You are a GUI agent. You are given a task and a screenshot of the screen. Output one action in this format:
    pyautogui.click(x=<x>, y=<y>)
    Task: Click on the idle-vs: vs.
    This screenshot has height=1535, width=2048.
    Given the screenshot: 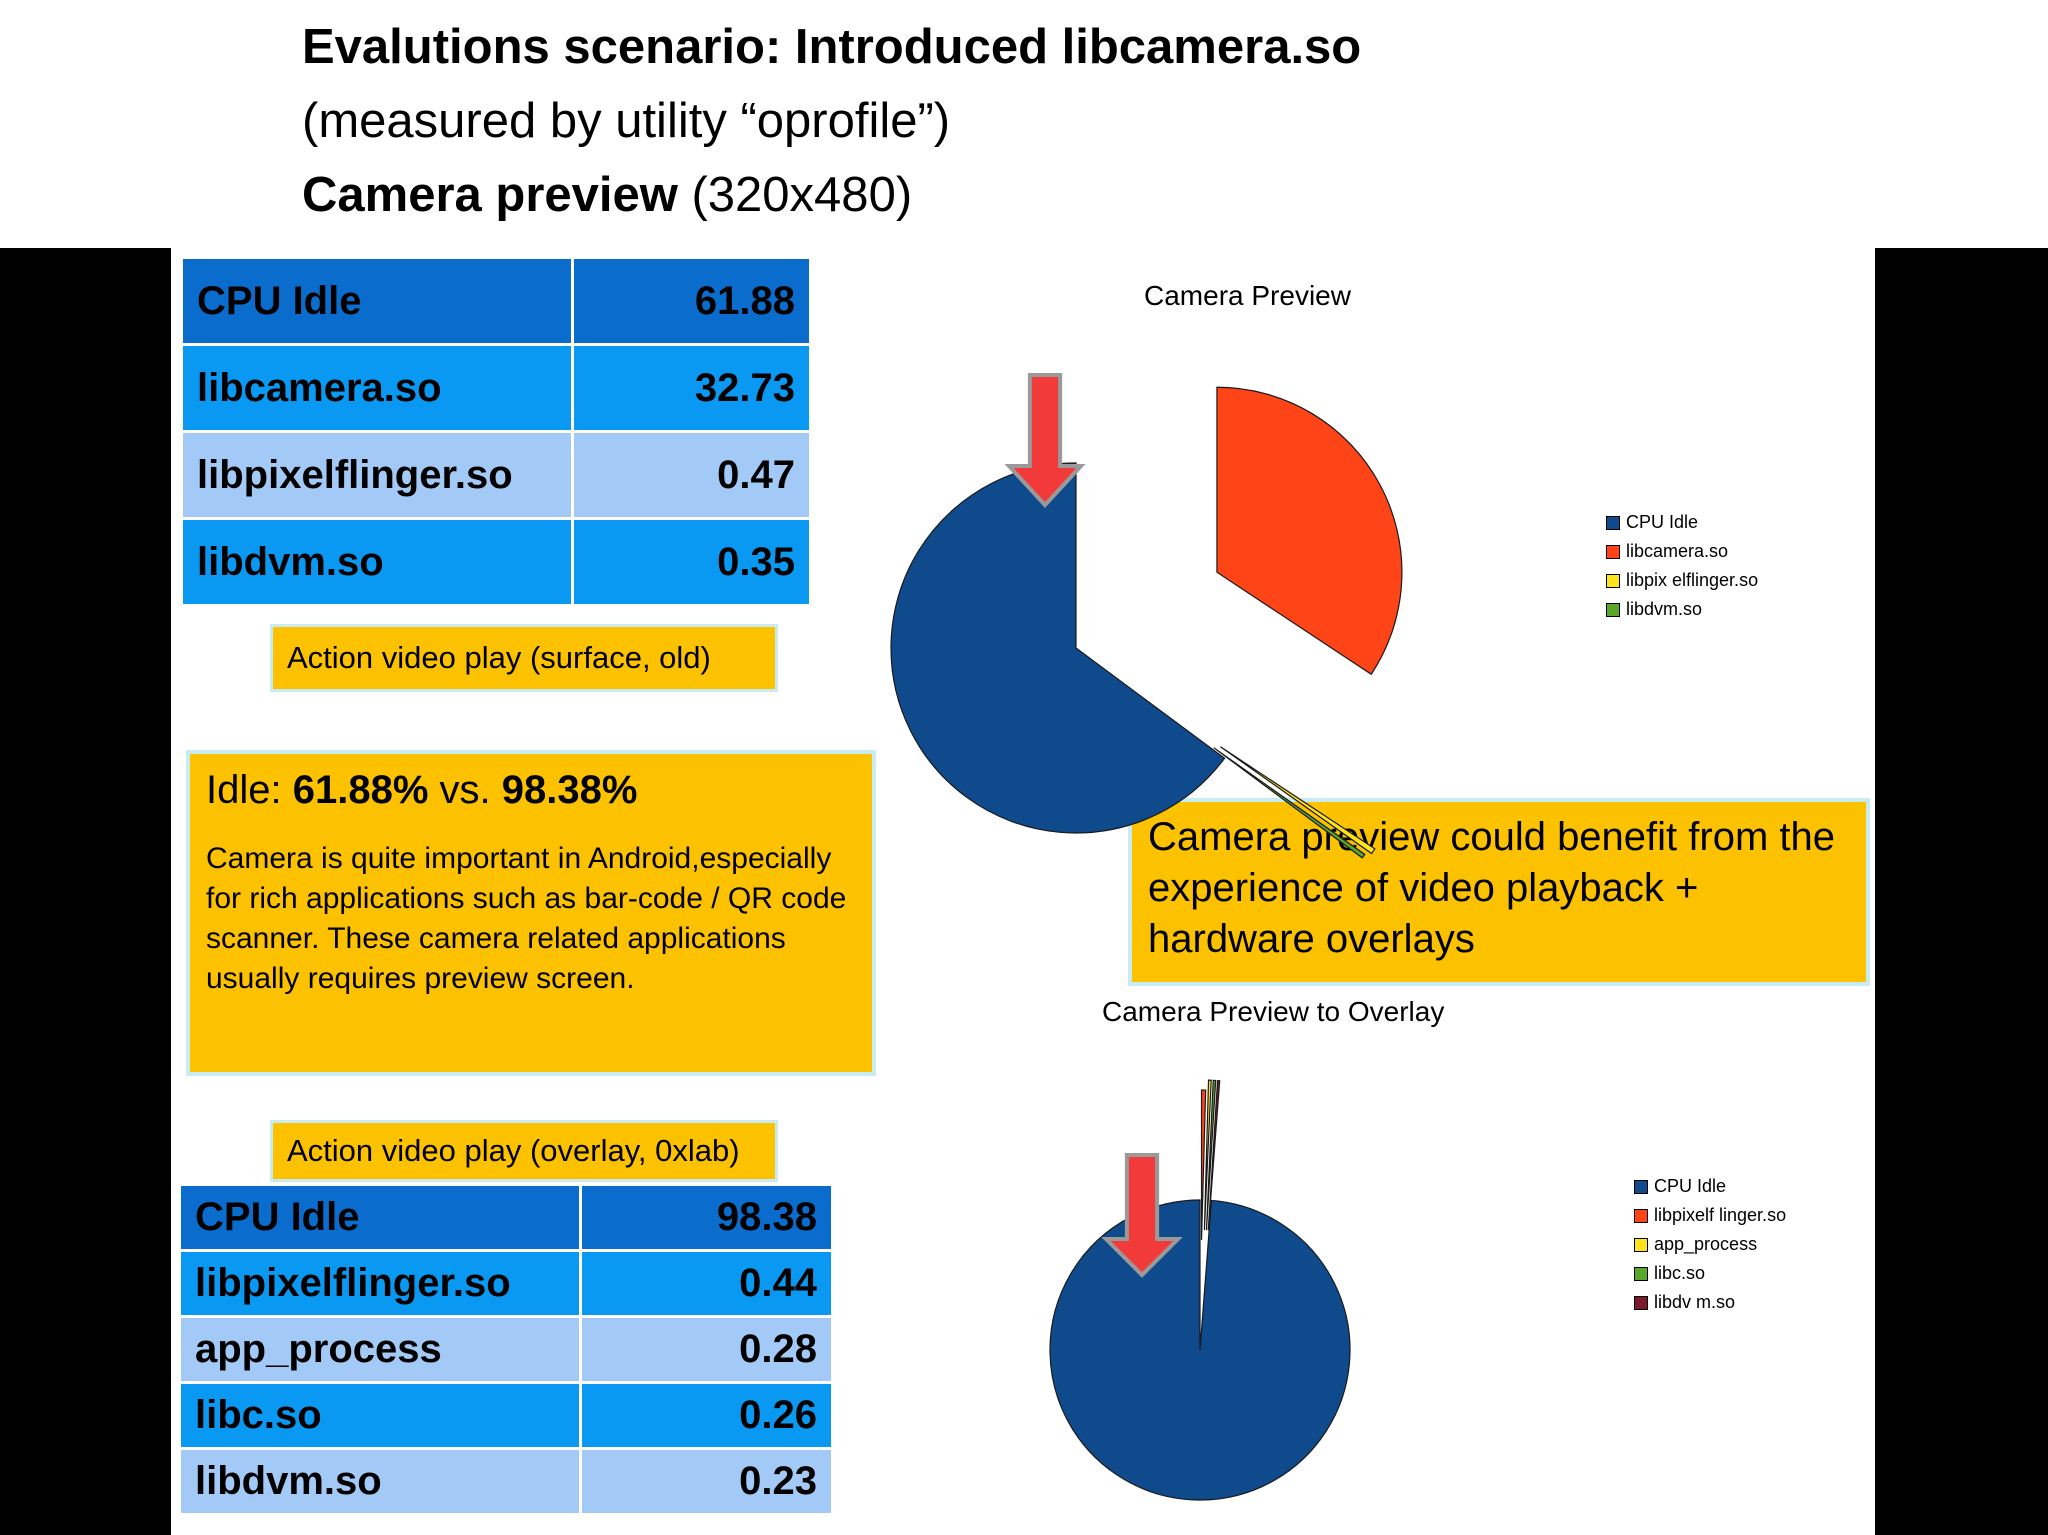 What is the action you would take?
    pyautogui.click(x=465, y=790)
    